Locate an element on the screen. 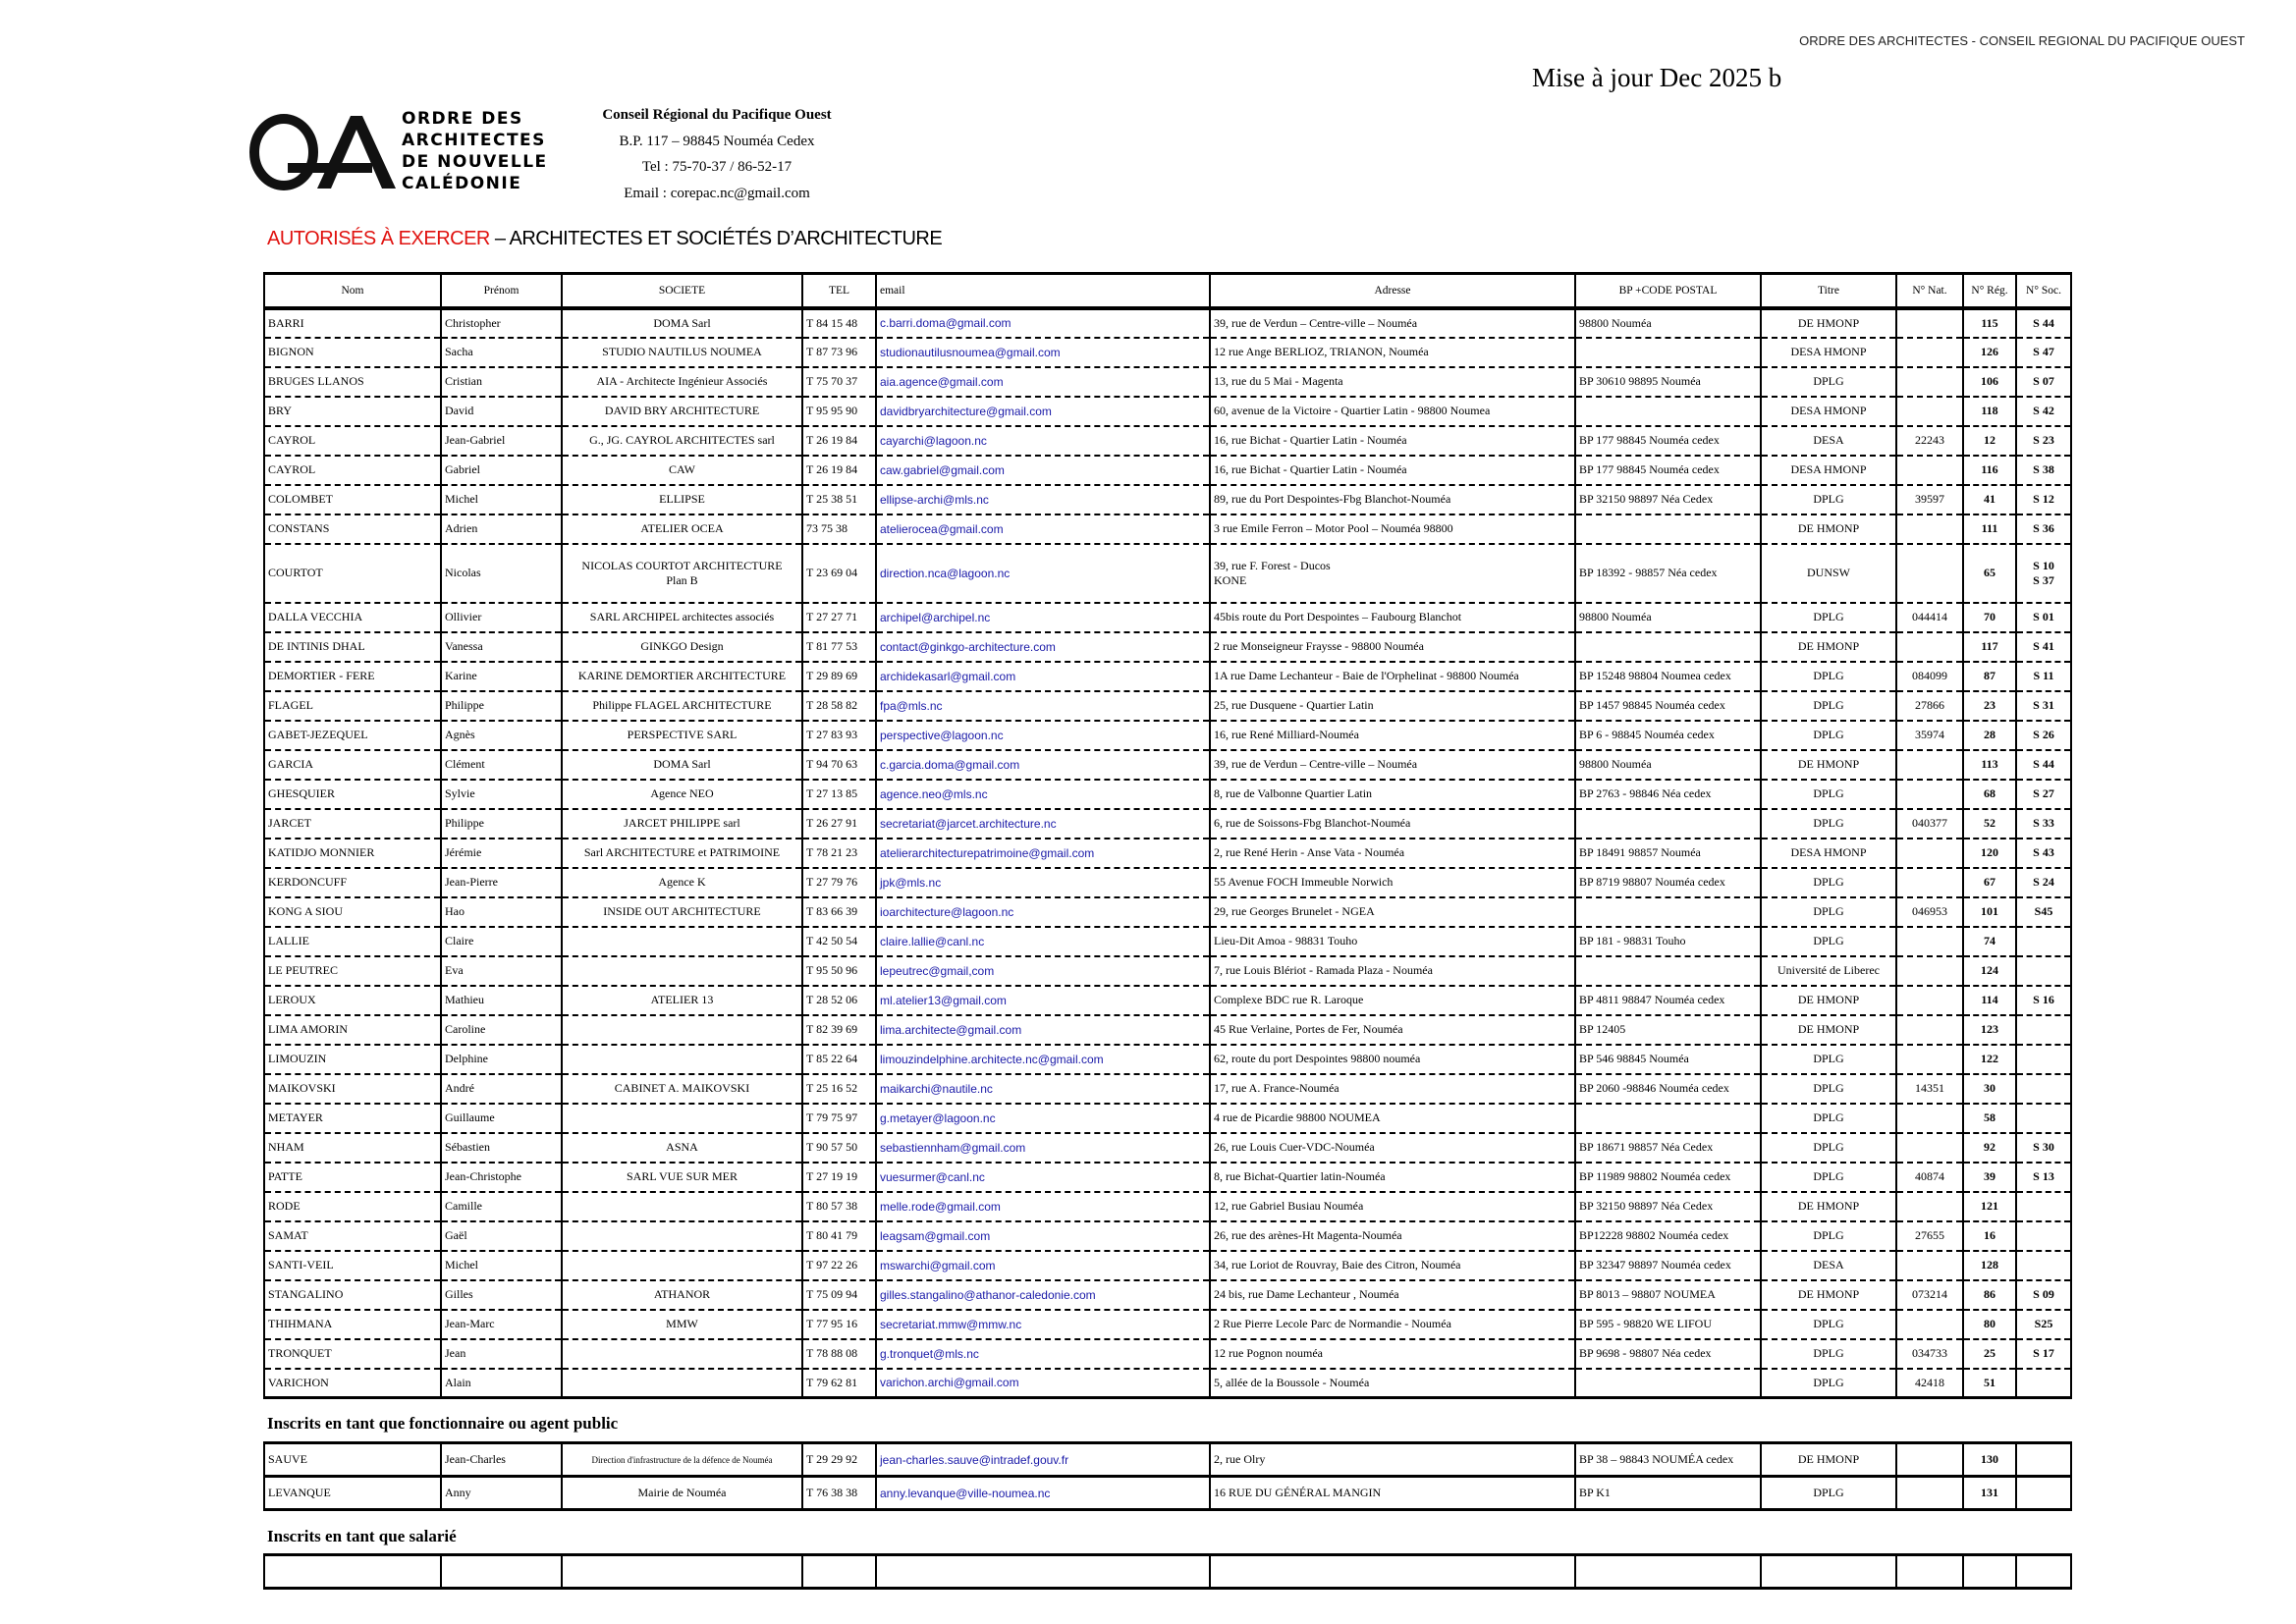  col-bp: BP 4811 98847 Nouméa cedex is located at coordinates (1668, 1000).